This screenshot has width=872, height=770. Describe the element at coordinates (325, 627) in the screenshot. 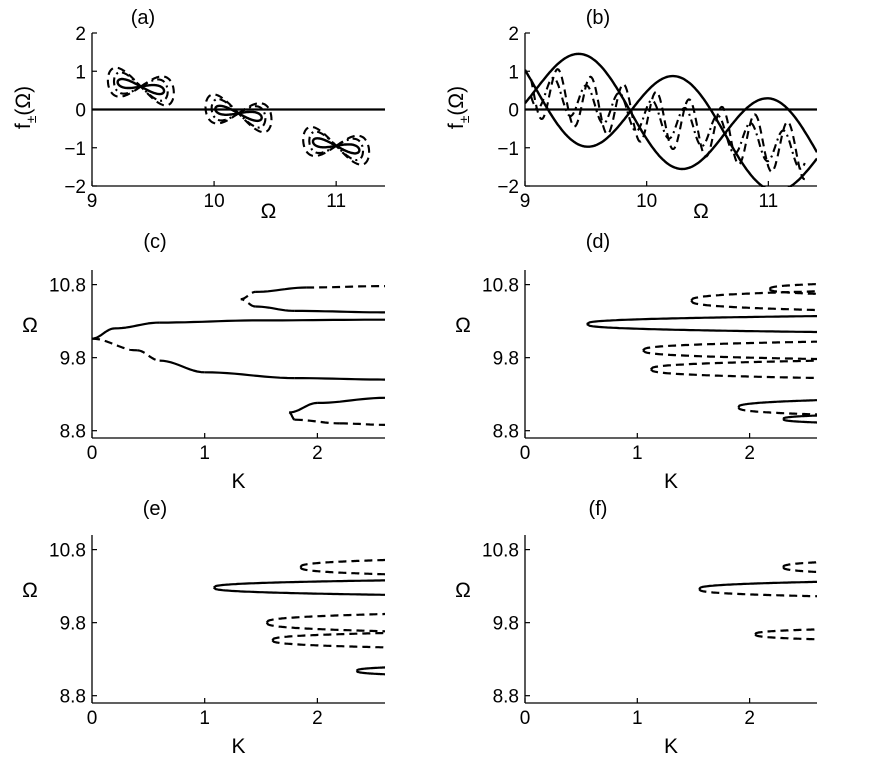

I see `branch-e-3-lower` at that location.